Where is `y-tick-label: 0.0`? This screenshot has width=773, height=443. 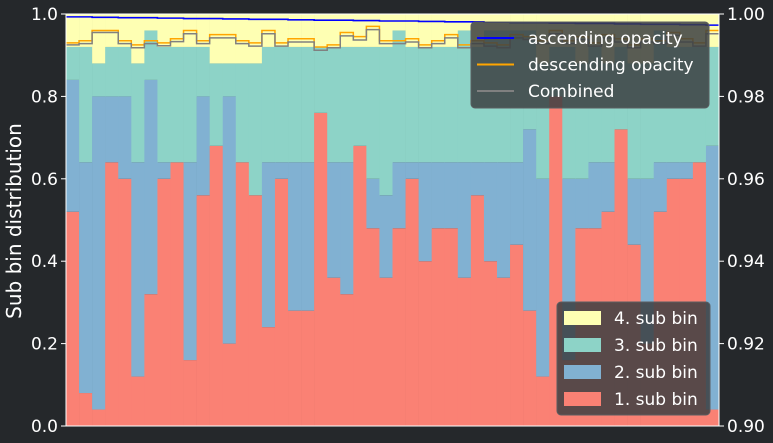
y-tick-label: 0.0 is located at coordinates (44, 427).